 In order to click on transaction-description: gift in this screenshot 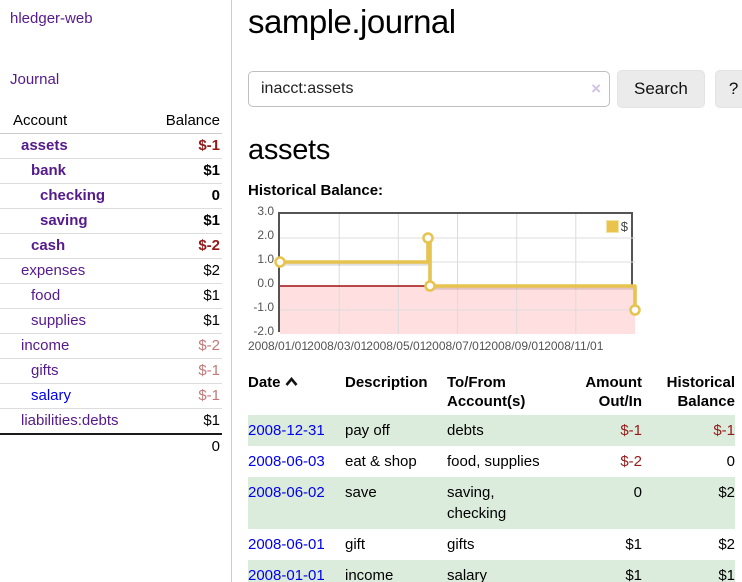, I will do `click(355, 544)`.